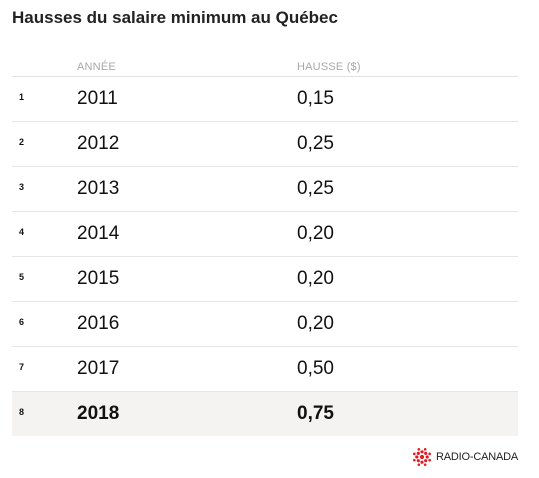 The image size is (539, 478). What do you see at coordinates (477, 457) in the screenshot?
I see `brand-wordmark: RADIO-CANADA` at bounding box center [477, 457].